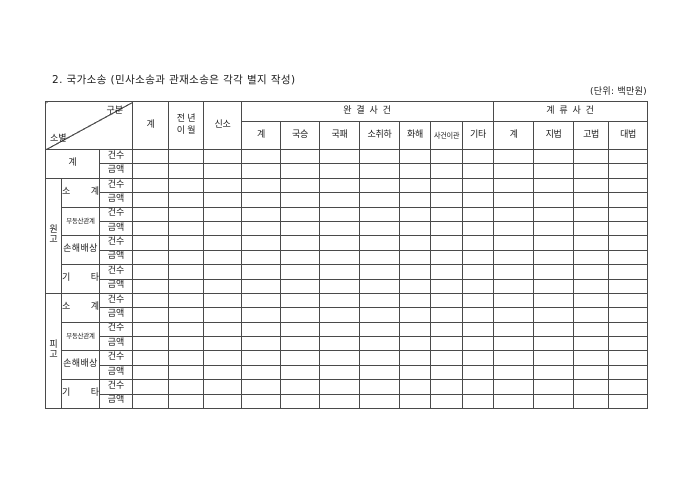  Describe the element at coordinates (53, 235) in the screenshot. I see `row-group-plaintiff: 원 고` at that location.